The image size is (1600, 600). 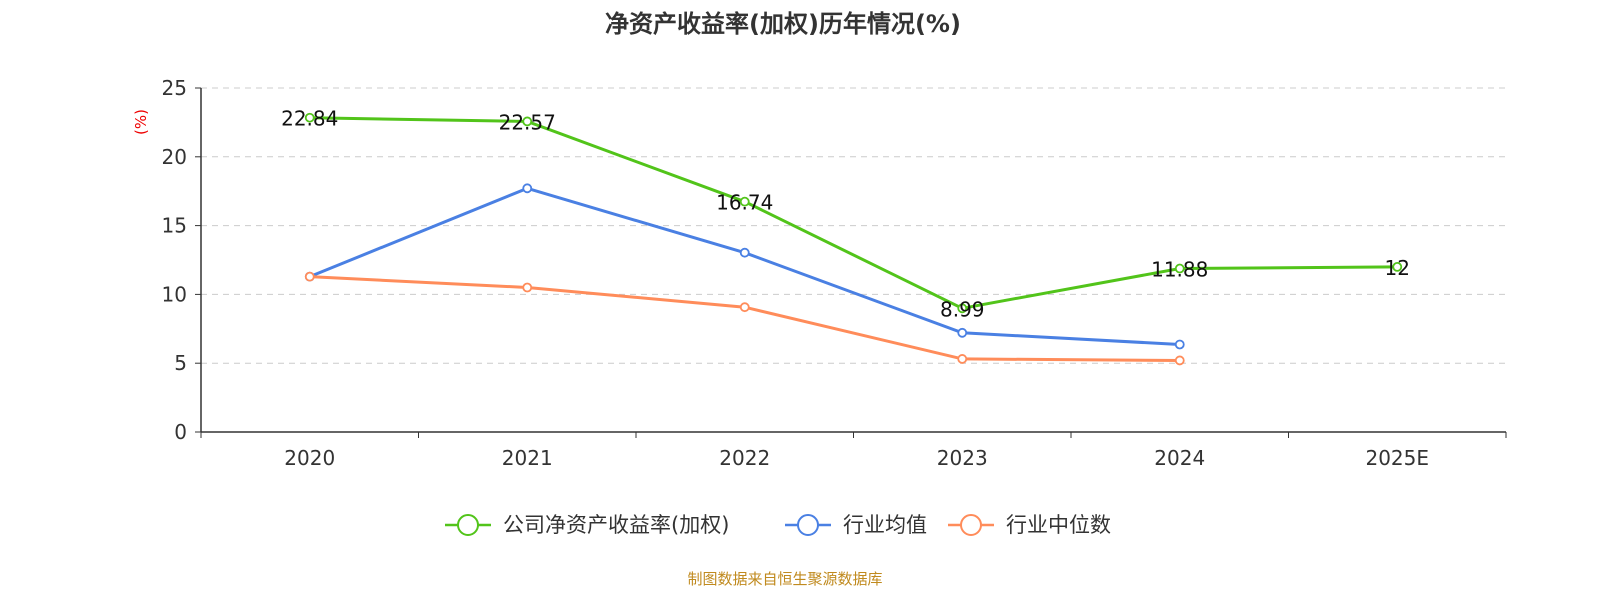 What do you see at coordinates (527, 458) in the screenshot?
I see `x-tick-label: 2021` at bounding box center [527, 458].